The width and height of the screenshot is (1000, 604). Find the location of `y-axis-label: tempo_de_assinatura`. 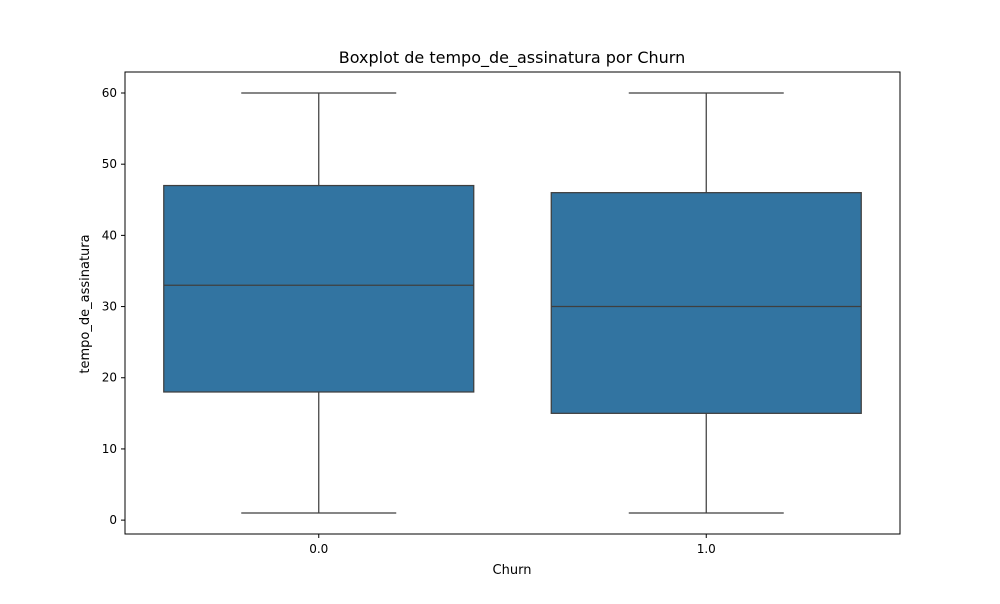

y-axis-label: tempo_de_assinatura is located at coordinates (85, 303).